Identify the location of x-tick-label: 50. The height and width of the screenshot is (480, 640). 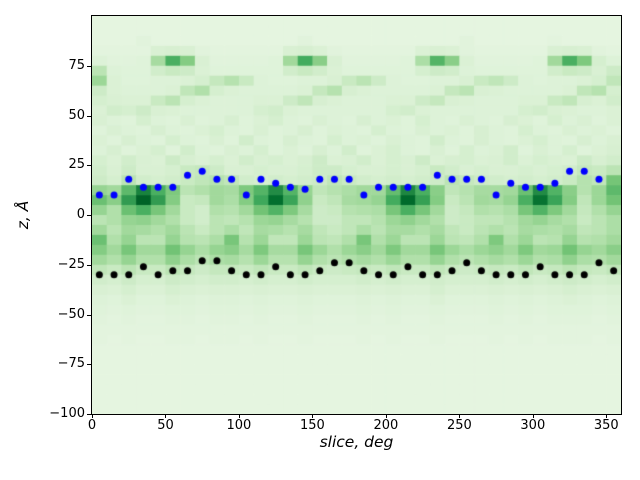
(165, 425).